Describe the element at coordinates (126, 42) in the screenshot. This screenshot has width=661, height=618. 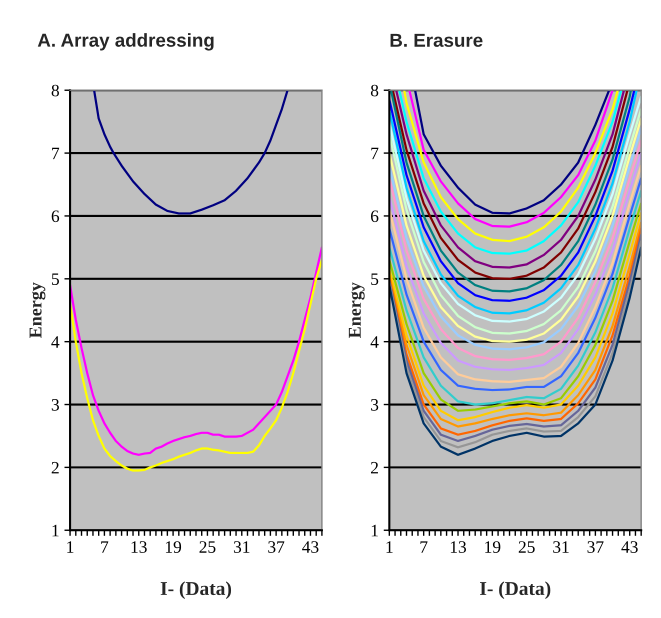
I see `chart-title: A. Array addressing` at that location.